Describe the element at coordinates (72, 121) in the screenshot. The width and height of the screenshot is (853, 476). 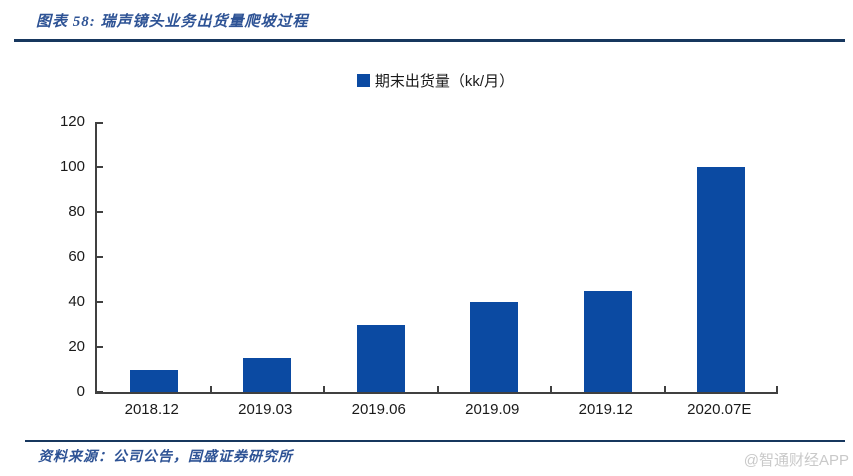
I see `y-axis-label: 120` at that location.